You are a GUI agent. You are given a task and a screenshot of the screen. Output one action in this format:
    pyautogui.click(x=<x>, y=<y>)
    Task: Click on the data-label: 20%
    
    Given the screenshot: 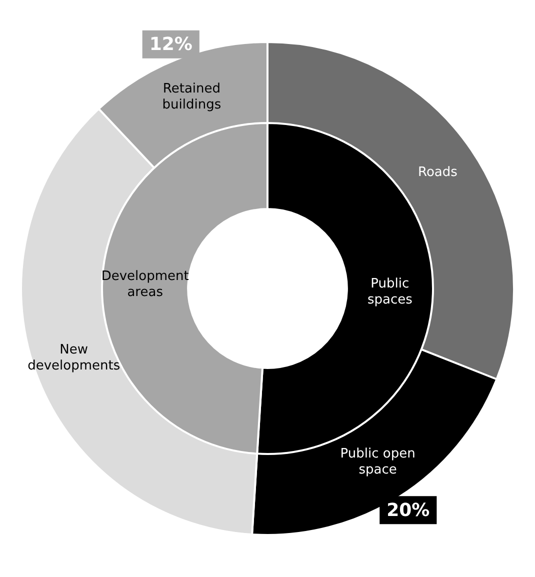 What is the action you would take?
    pyautogui.click(x=408, y=510)
    